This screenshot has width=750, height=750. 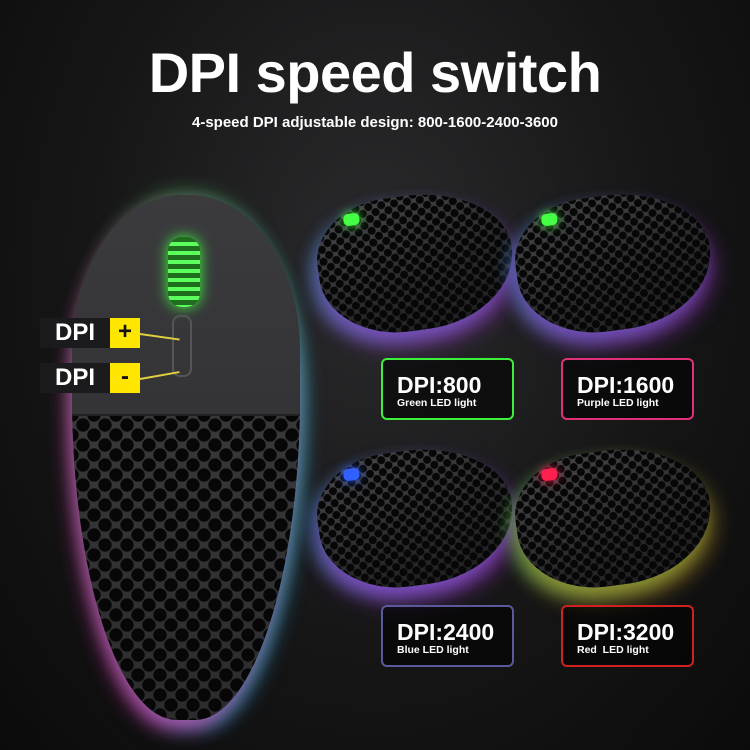 What do you see at coordinates (415, 517) in the screenshot?
I see `mouse-blue-image` at bounding box center [415, 517].